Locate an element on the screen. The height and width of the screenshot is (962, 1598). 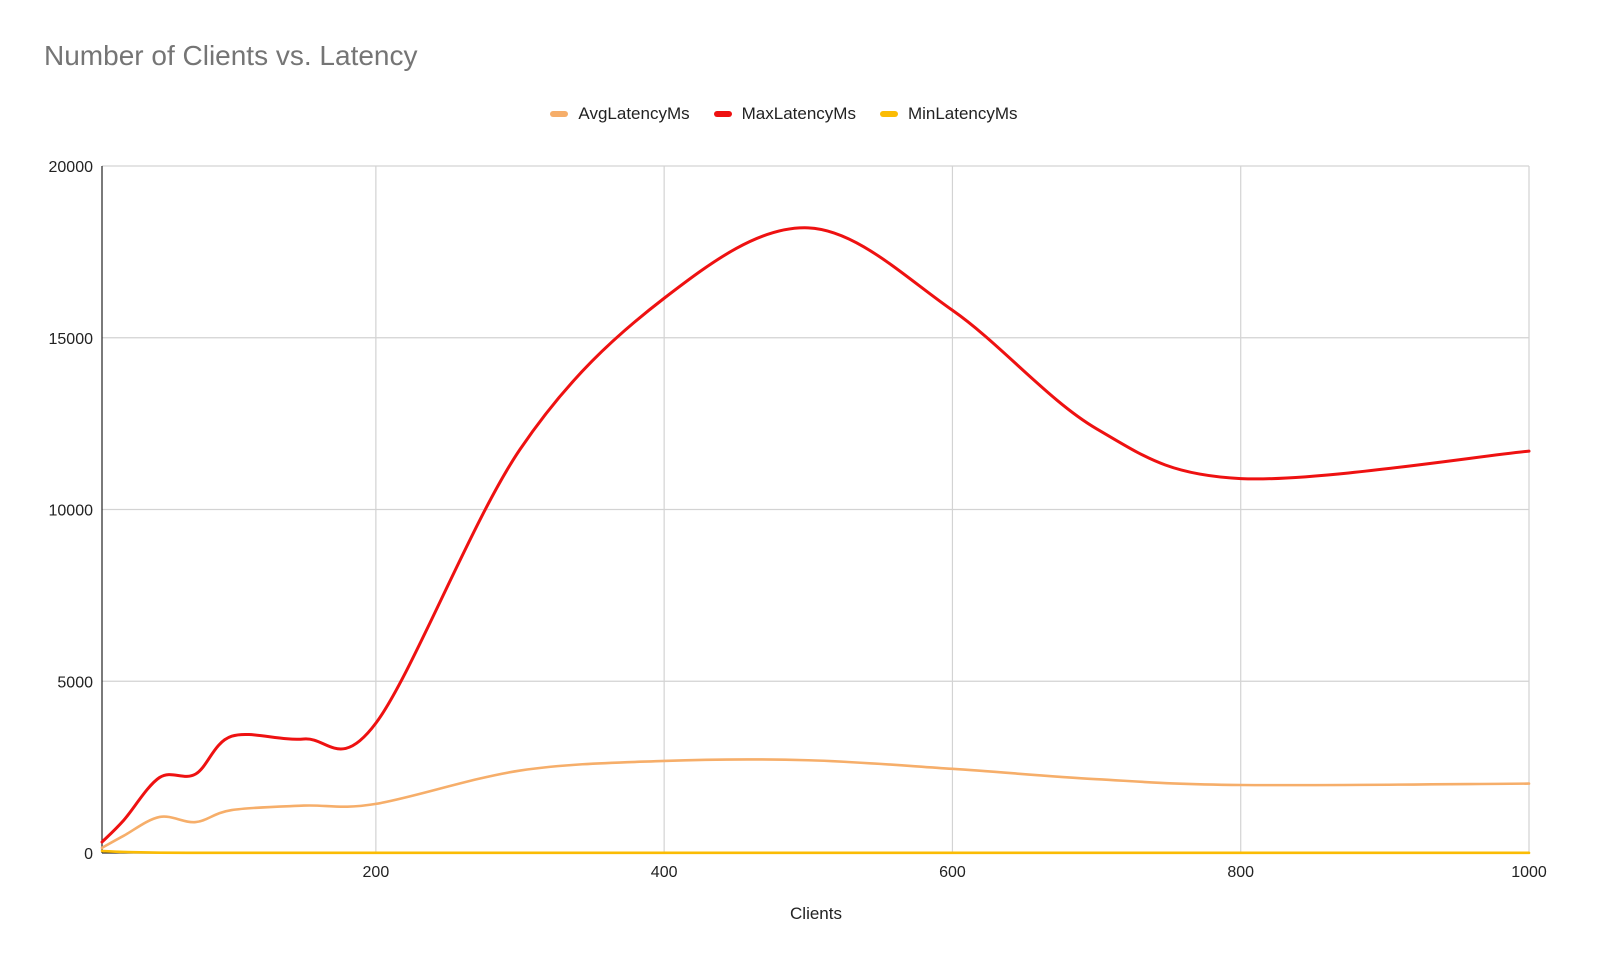
x-tick-label-600: 600 is located at coordinates (952, 872).